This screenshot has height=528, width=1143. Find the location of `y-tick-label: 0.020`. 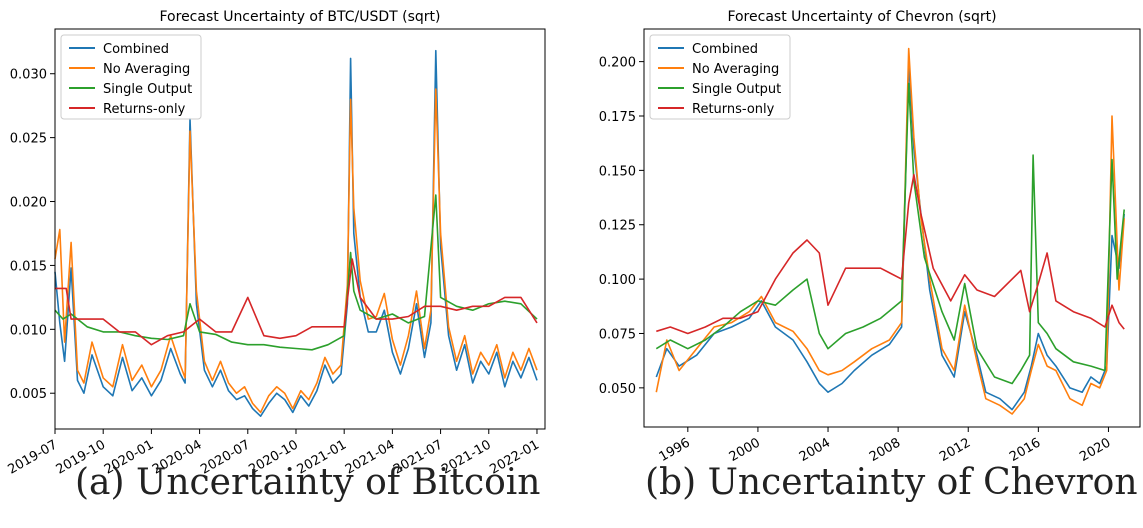

y-tick-label: 0.020 is located at coordinates (28, 203).